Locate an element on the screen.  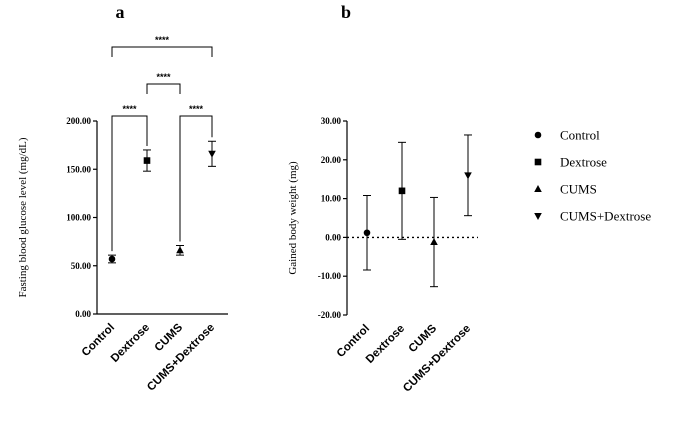
y-tick-label: 100.00 is located at coordinates (78, 218).